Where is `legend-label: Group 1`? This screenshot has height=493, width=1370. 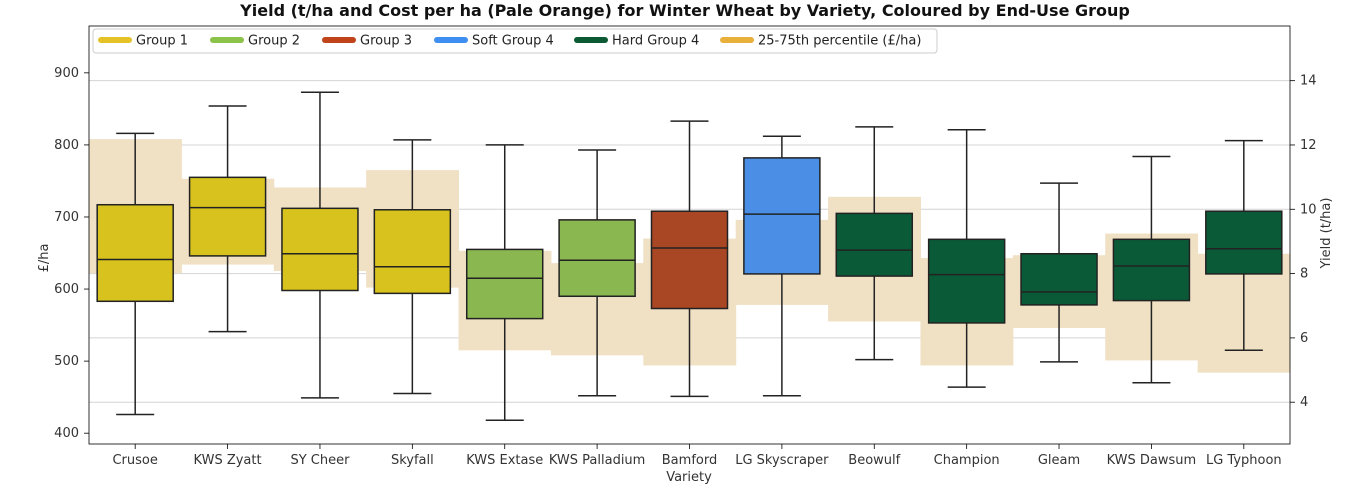 legend-label: Group 1 is located at coordinates (162, 41).